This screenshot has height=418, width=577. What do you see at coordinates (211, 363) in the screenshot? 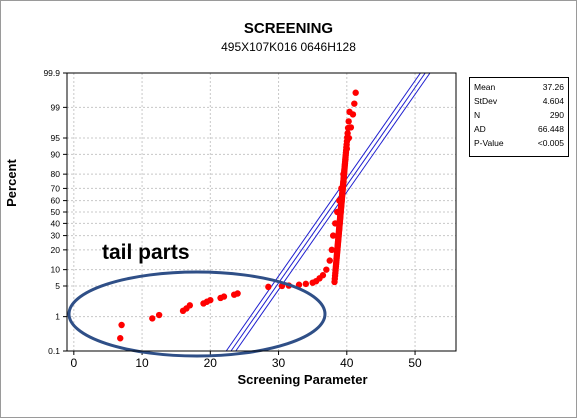
I see `x-tick-label: 20` at bounding box center [211, 363].